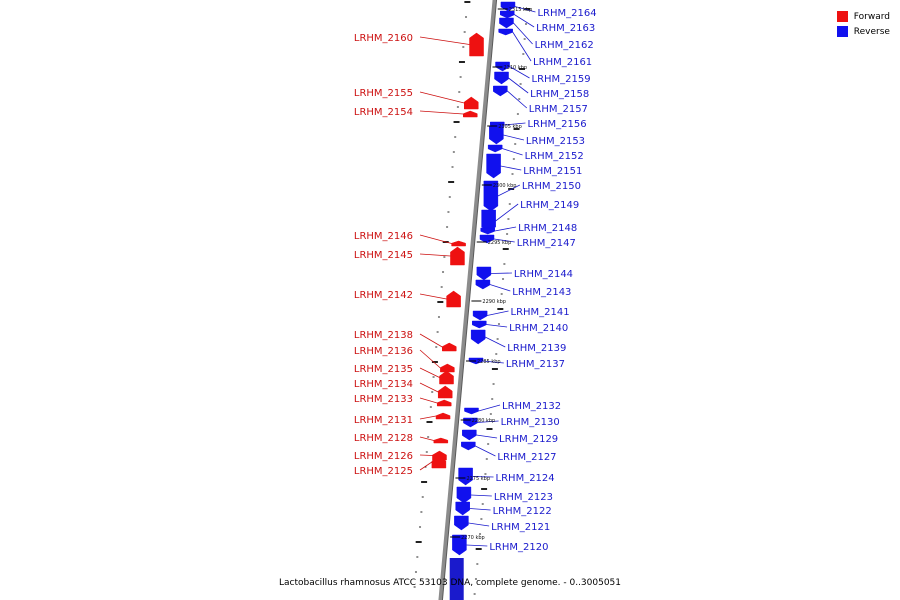 This screenshot has width=900, height=600. I want to click on reverse-gene-label: LRHM_2132, so click(531, 406).